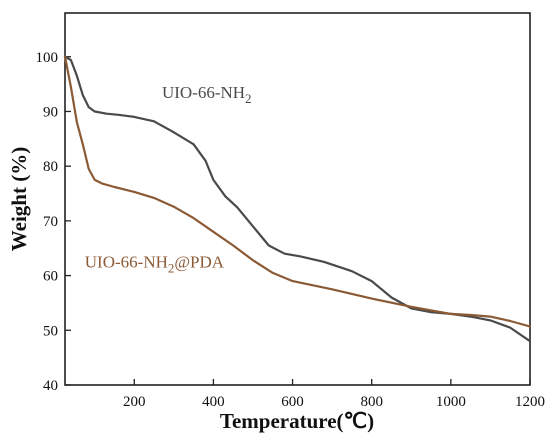  Describe the element at coordinates (371, 402) in the screenshot. I see `x-tick-label: 800` at that location.